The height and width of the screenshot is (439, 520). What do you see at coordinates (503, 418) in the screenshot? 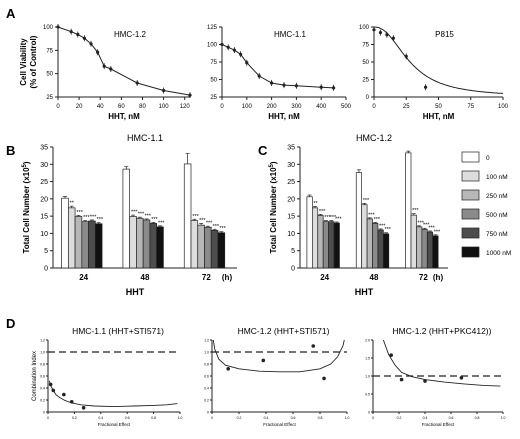
I see `x-tick-label: 1.0` at bounding box center [503, 418].